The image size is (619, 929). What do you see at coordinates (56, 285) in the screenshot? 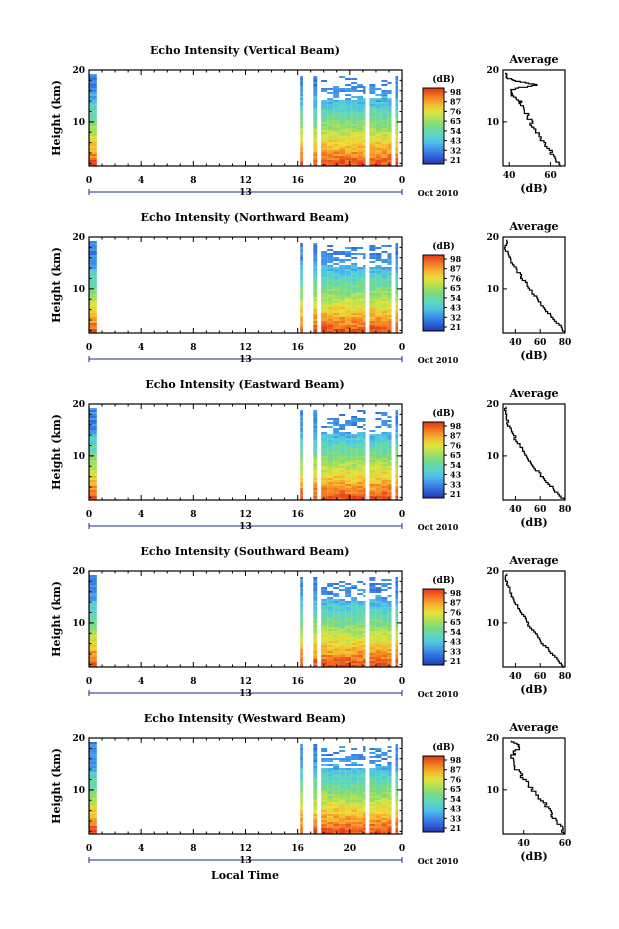
I see `y-axis-label: Height (km)` at bounding box center [56, 285].